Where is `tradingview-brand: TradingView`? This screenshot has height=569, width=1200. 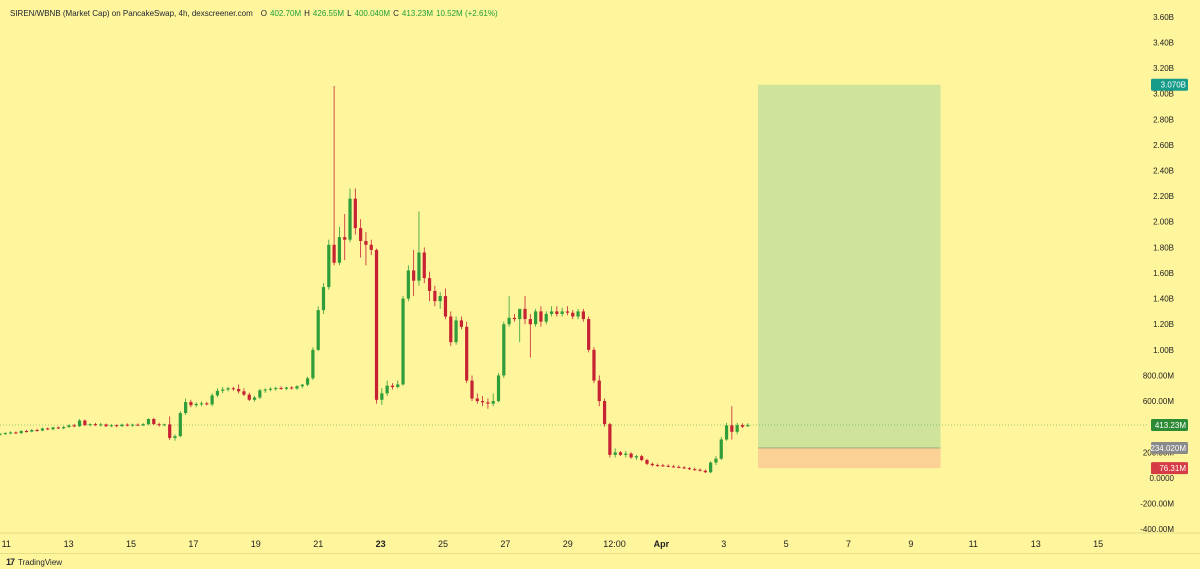 tradingview-brand: TradingView is located at coordinates (40, 562).